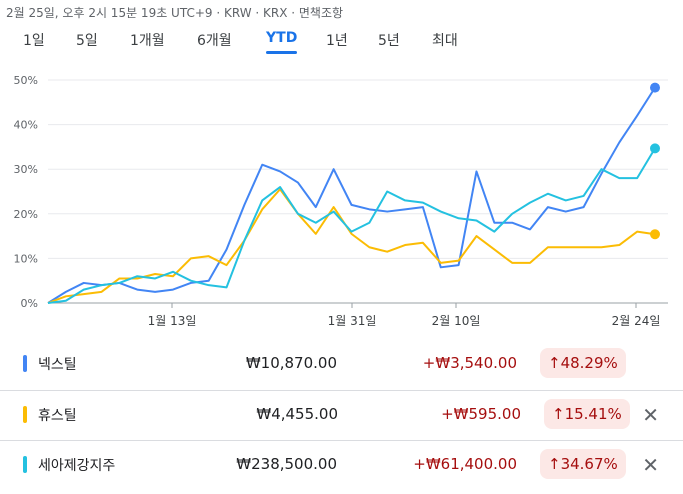  Describe the element at coordinates (26, 80) in the screenshot. I see `y-tick-label: 50%` at that location.